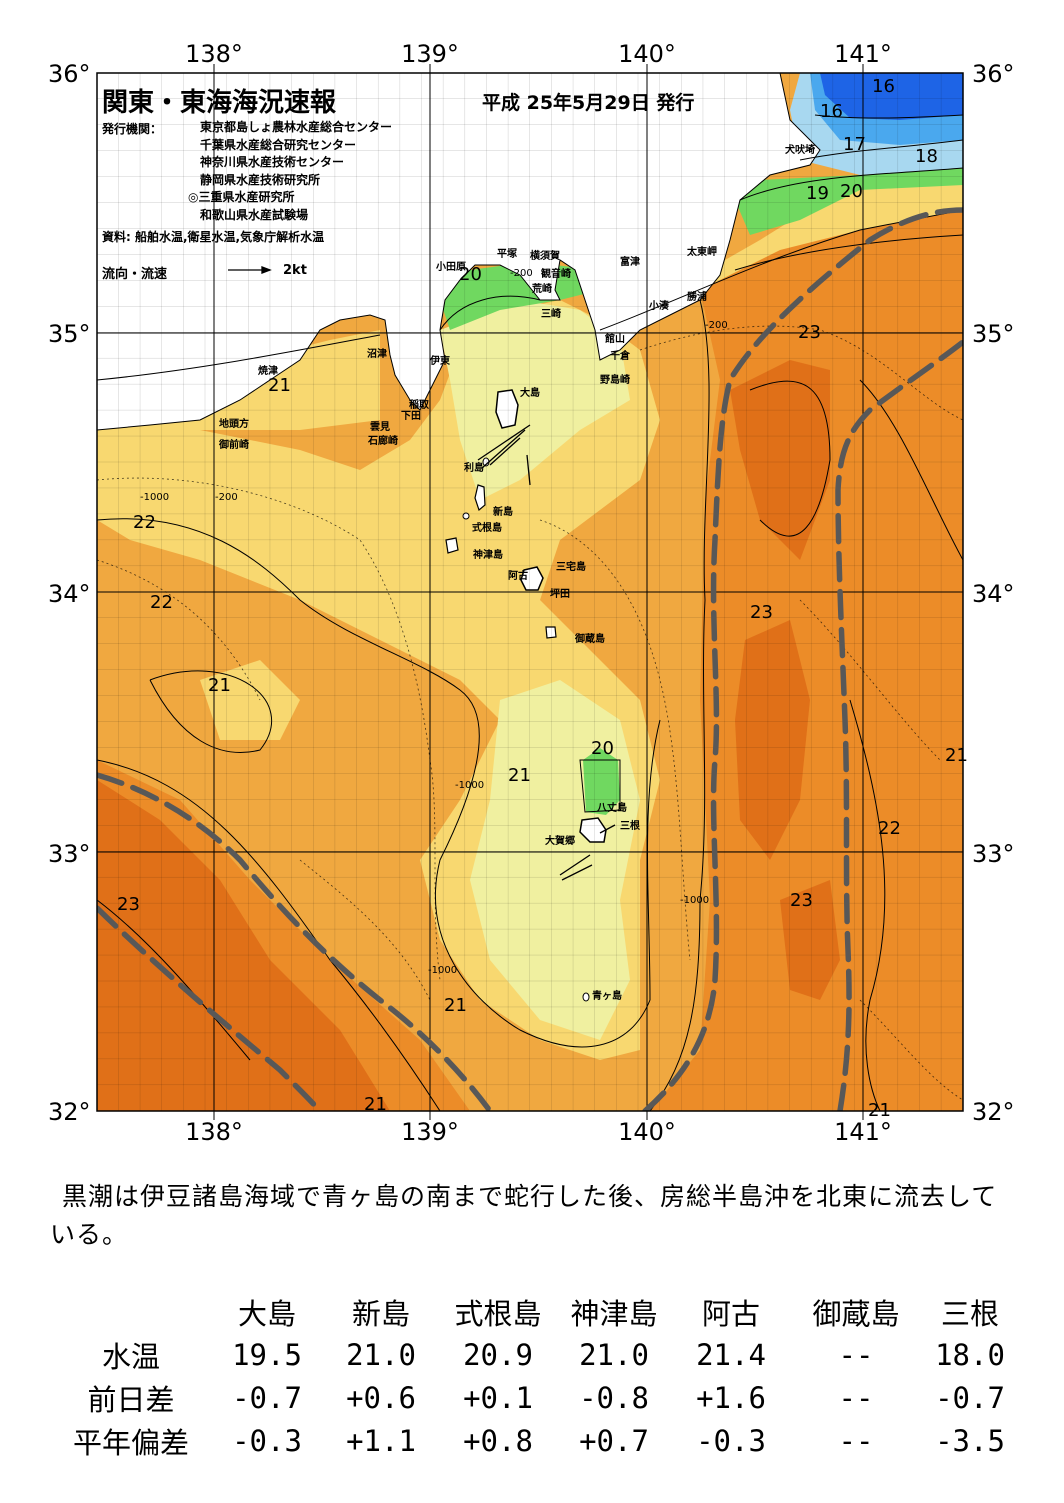 The width and height of the screenshot is (1064, 1503). What do you see at coordinates (272, 162) in the screenshot?
I see `publisher-item: 神奈川県水産技術センター` at bounding box center [272, 162].